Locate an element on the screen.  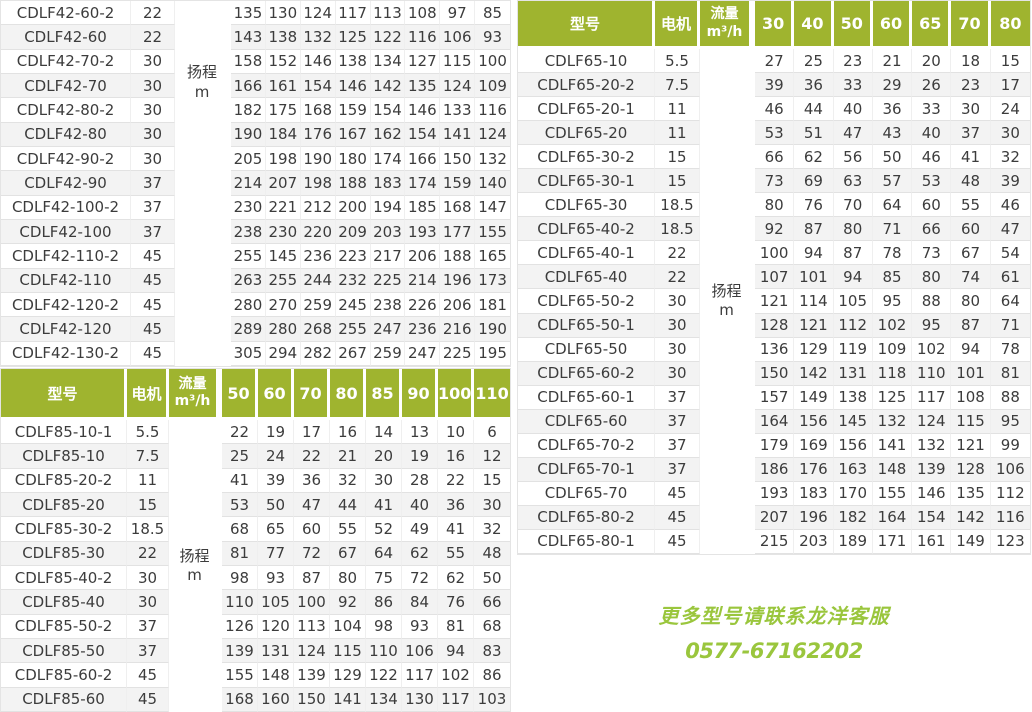
model-cell: CDLF85-60-2 is located at coordinates (64, 675).